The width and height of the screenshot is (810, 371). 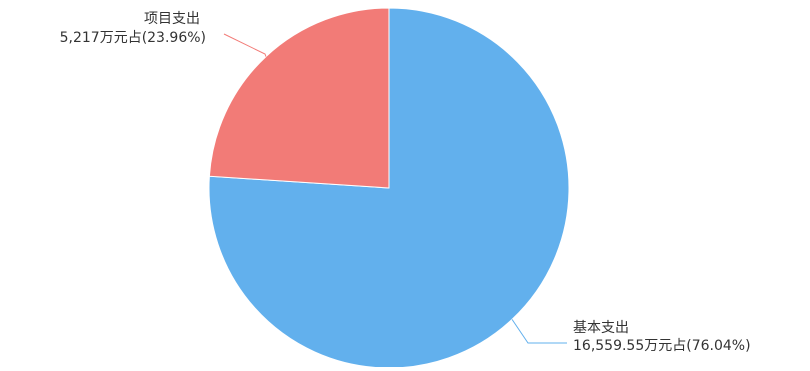 What do you see at coordinates (662, 346) in the screenshot?
I see `slice-value-label: 16,559.55万元占(76.04%)` at bounding box center [662, 346].